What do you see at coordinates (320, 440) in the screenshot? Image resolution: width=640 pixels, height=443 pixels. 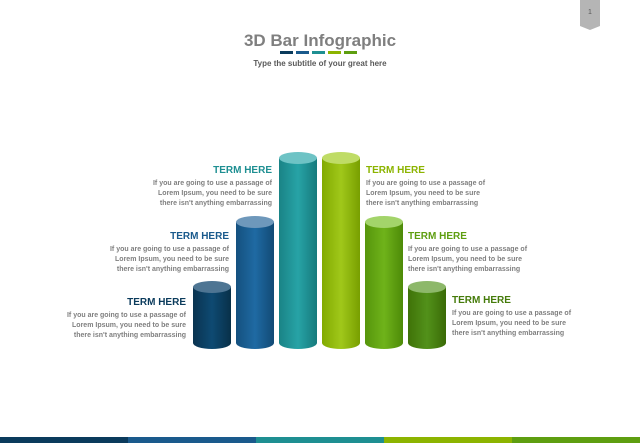 I see `bottom-color-strip` at bounding box center [320, 440].